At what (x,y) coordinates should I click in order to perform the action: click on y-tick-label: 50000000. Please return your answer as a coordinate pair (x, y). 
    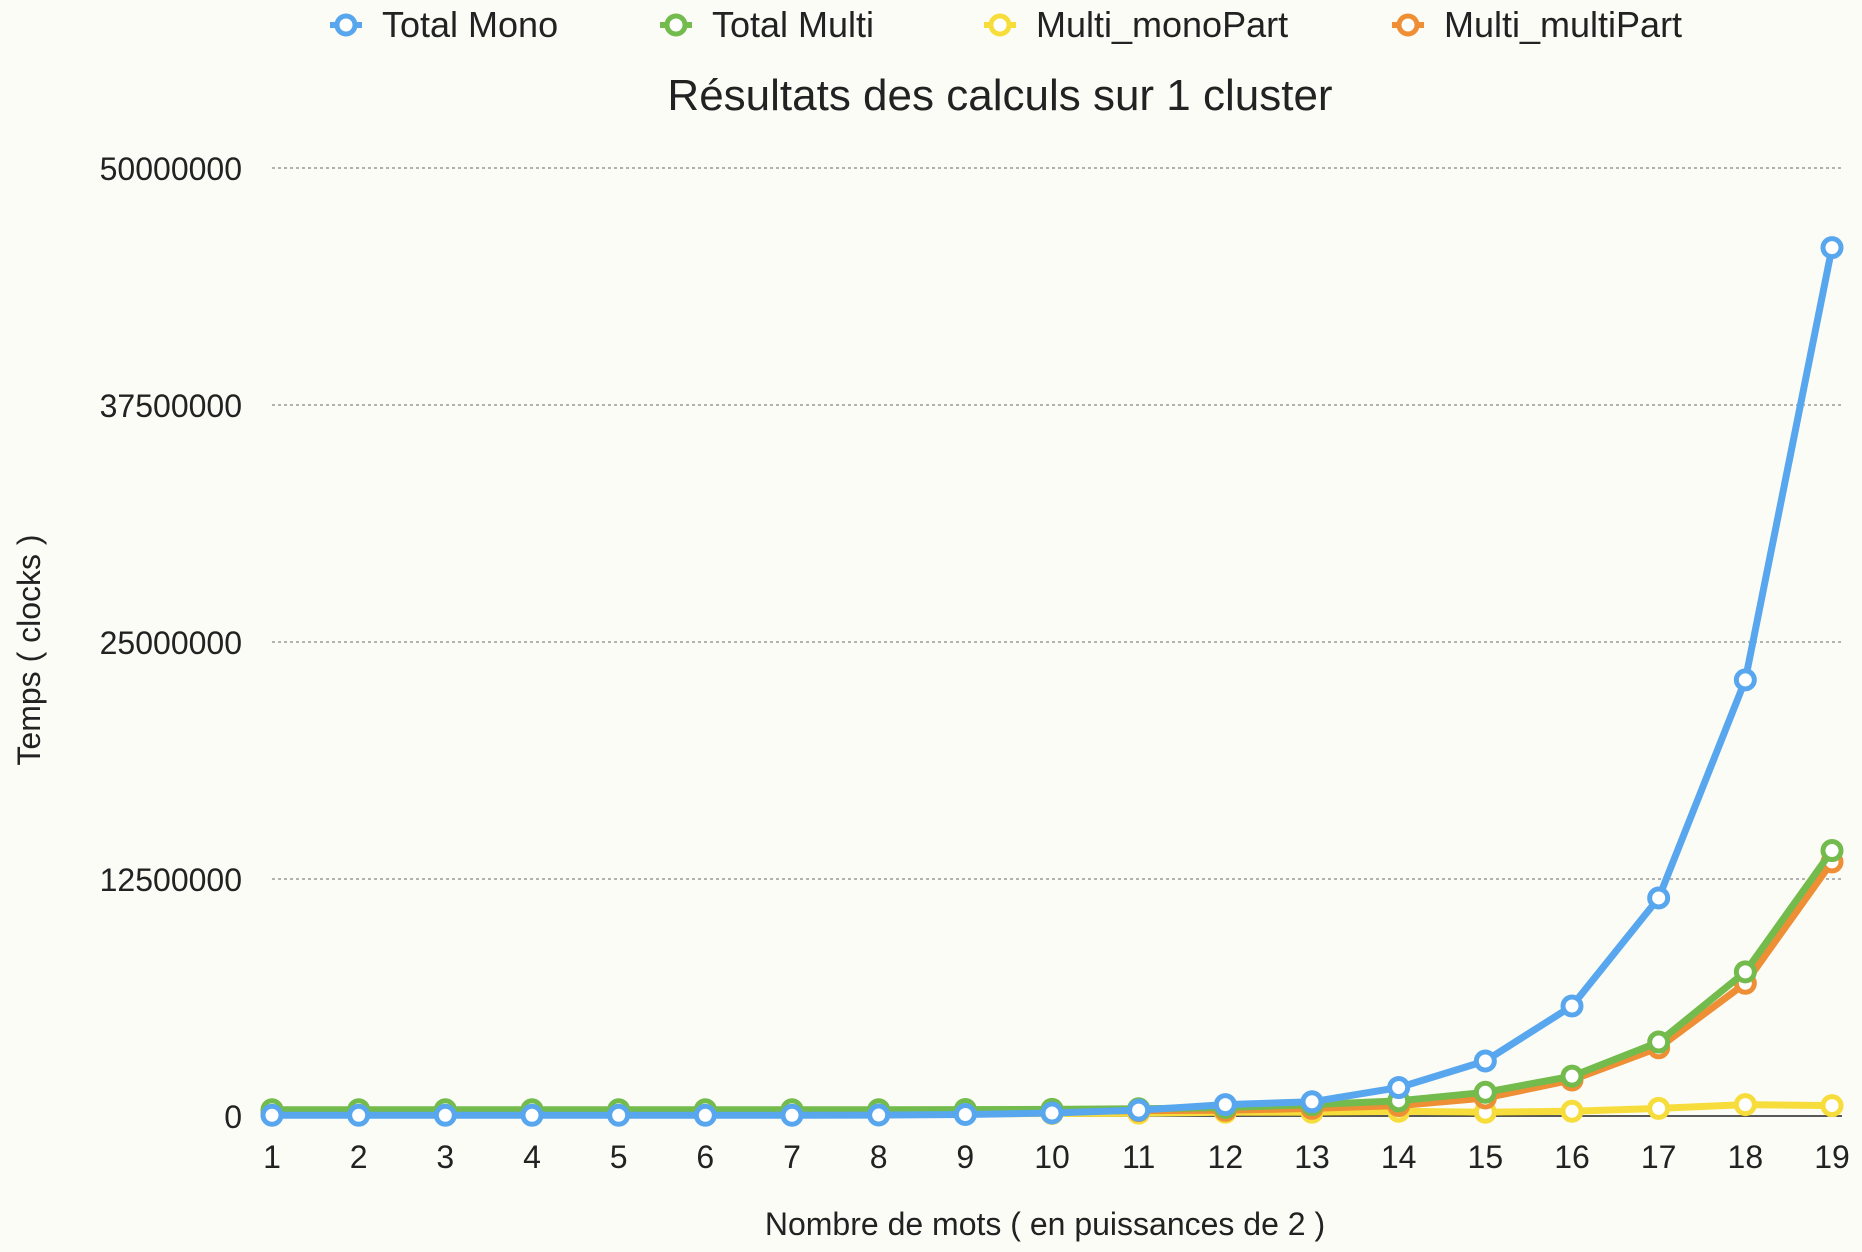
    Looking at the image, I should click on (171, 169).